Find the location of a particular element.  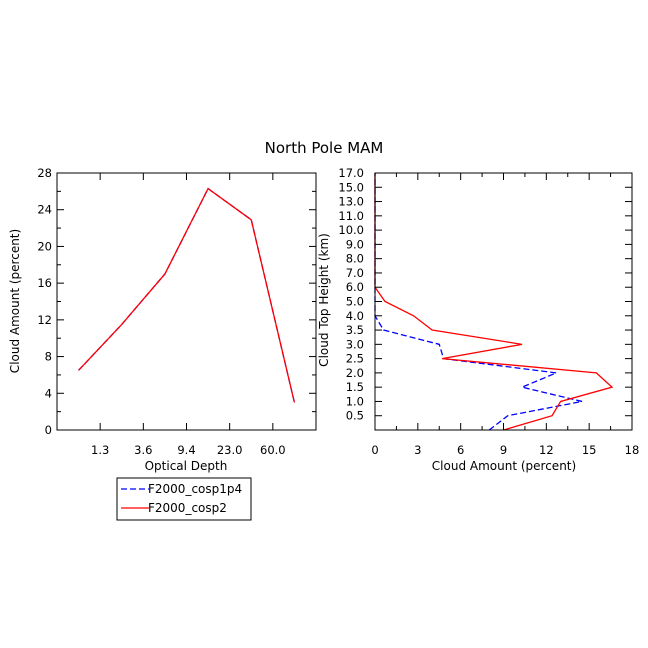

p1-ytick-label: 8 is located at coordinates (48, 357).